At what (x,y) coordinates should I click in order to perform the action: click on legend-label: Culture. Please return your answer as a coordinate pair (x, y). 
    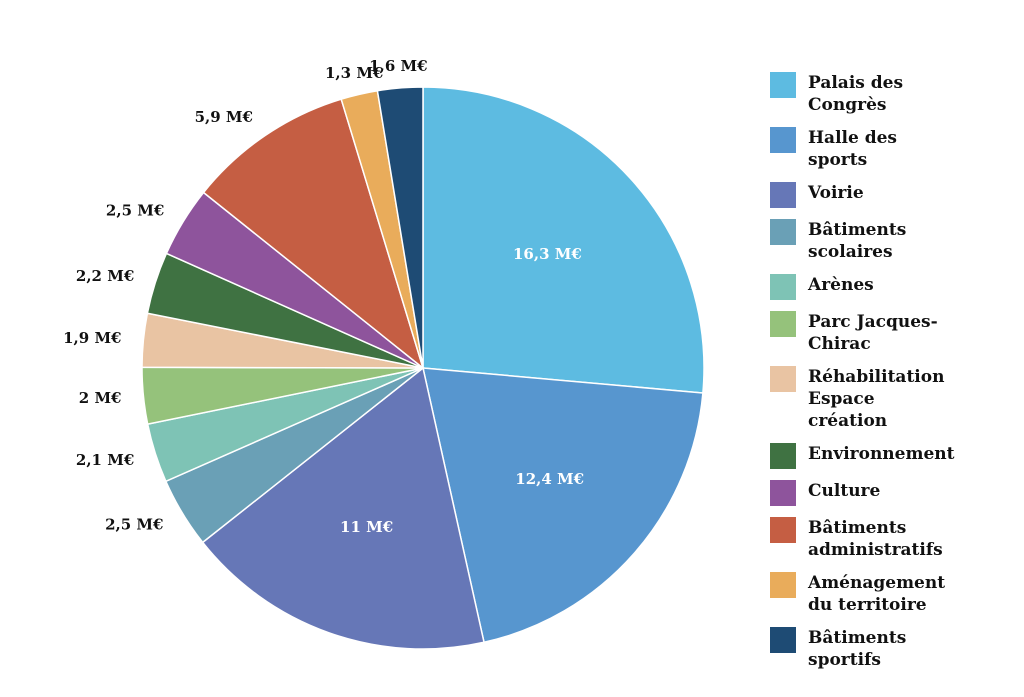
    Looking at the image, I should click on (844, 491).